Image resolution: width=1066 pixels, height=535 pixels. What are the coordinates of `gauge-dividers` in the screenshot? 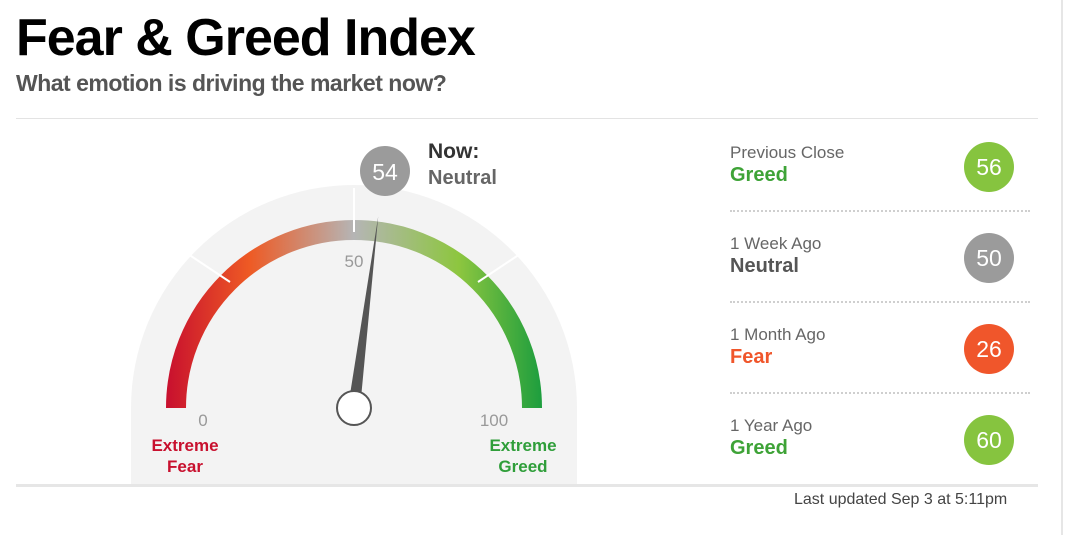 It's located at (354, 235).